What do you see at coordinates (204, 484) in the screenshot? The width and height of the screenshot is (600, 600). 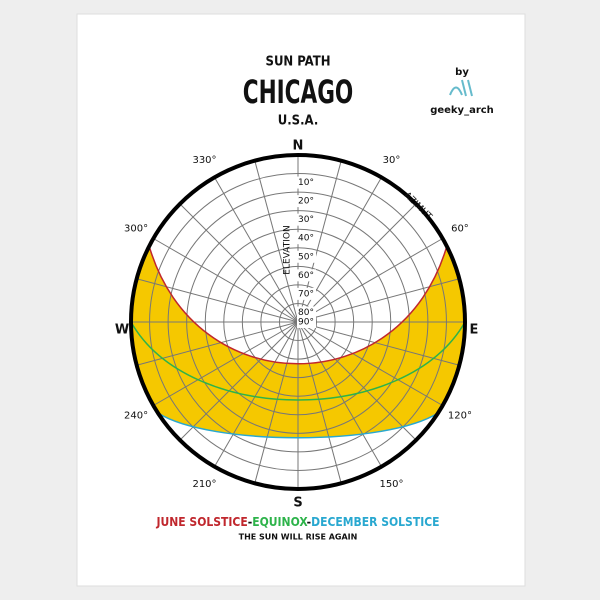 I see `azimuth-tick-label: 210°` at bounding box center [204, 484].